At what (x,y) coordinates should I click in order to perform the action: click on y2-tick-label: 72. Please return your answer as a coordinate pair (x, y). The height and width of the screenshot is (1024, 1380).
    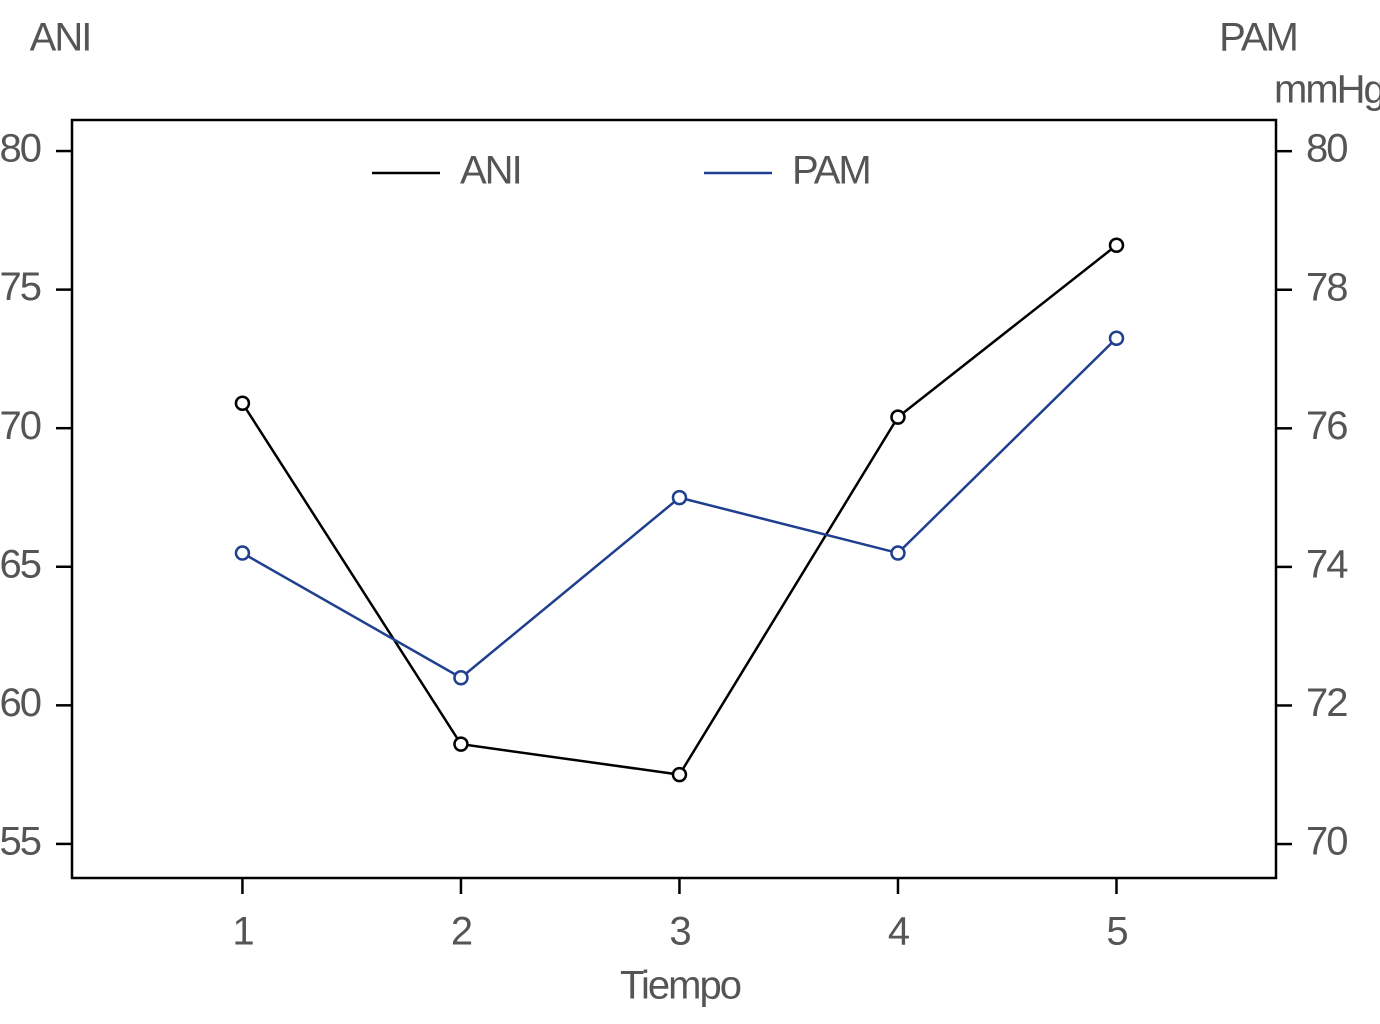
    Looking at the image, I should click on (1326, 703).